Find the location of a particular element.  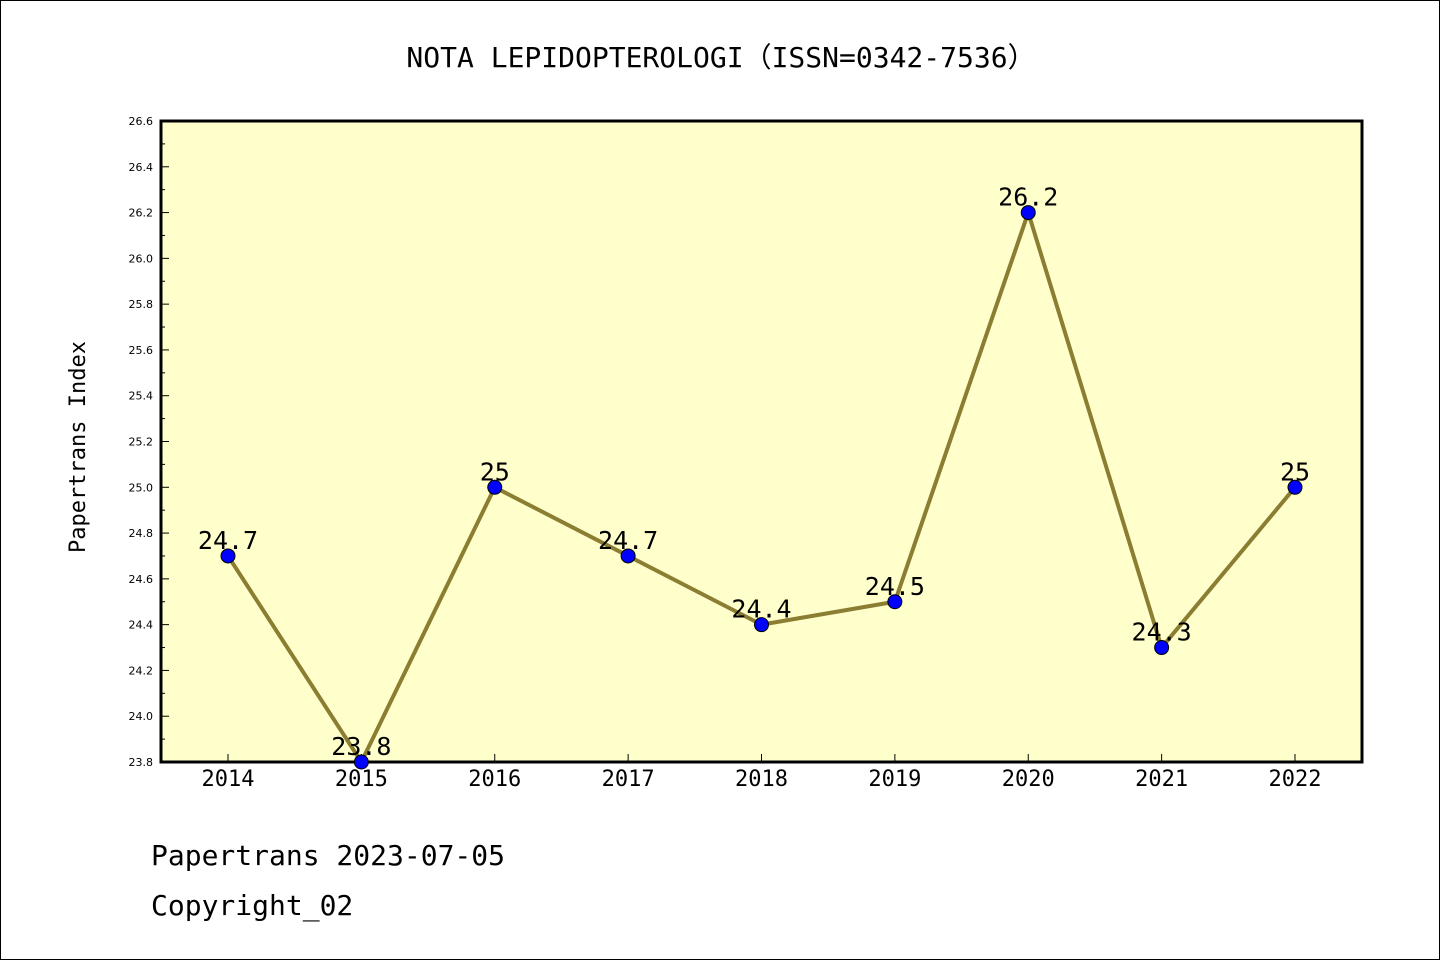

y-axis-label: Papertrans Index is located at coordinates (78, 447).